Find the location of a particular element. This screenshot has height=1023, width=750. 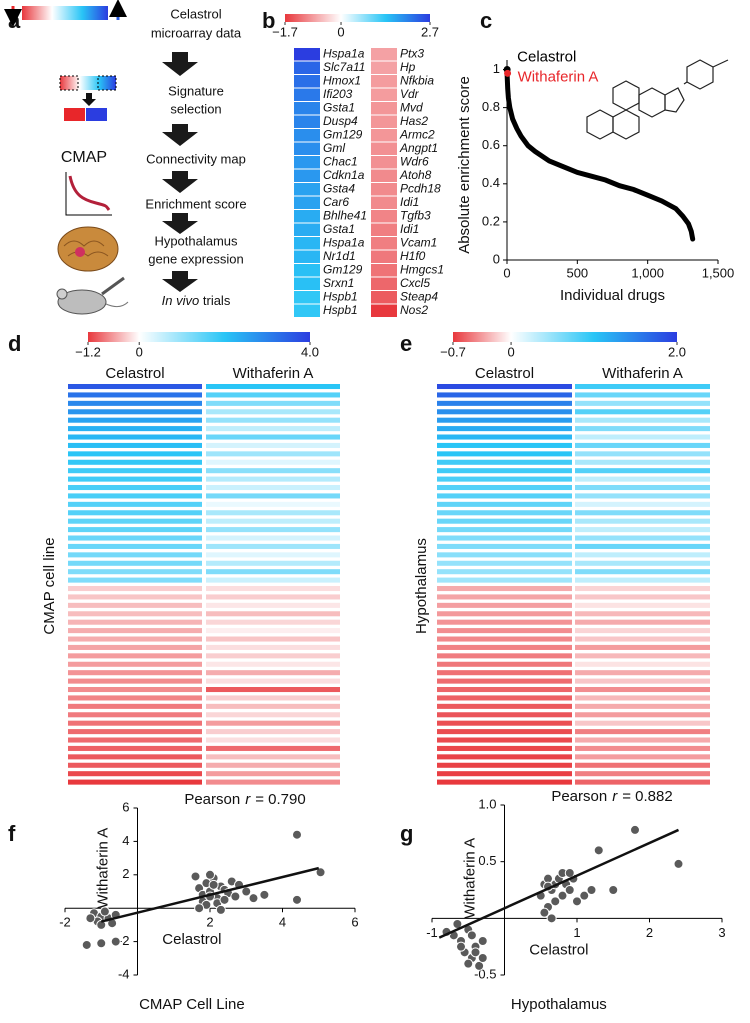

y-tick-label: 2 is located at coordinates (125, 873).